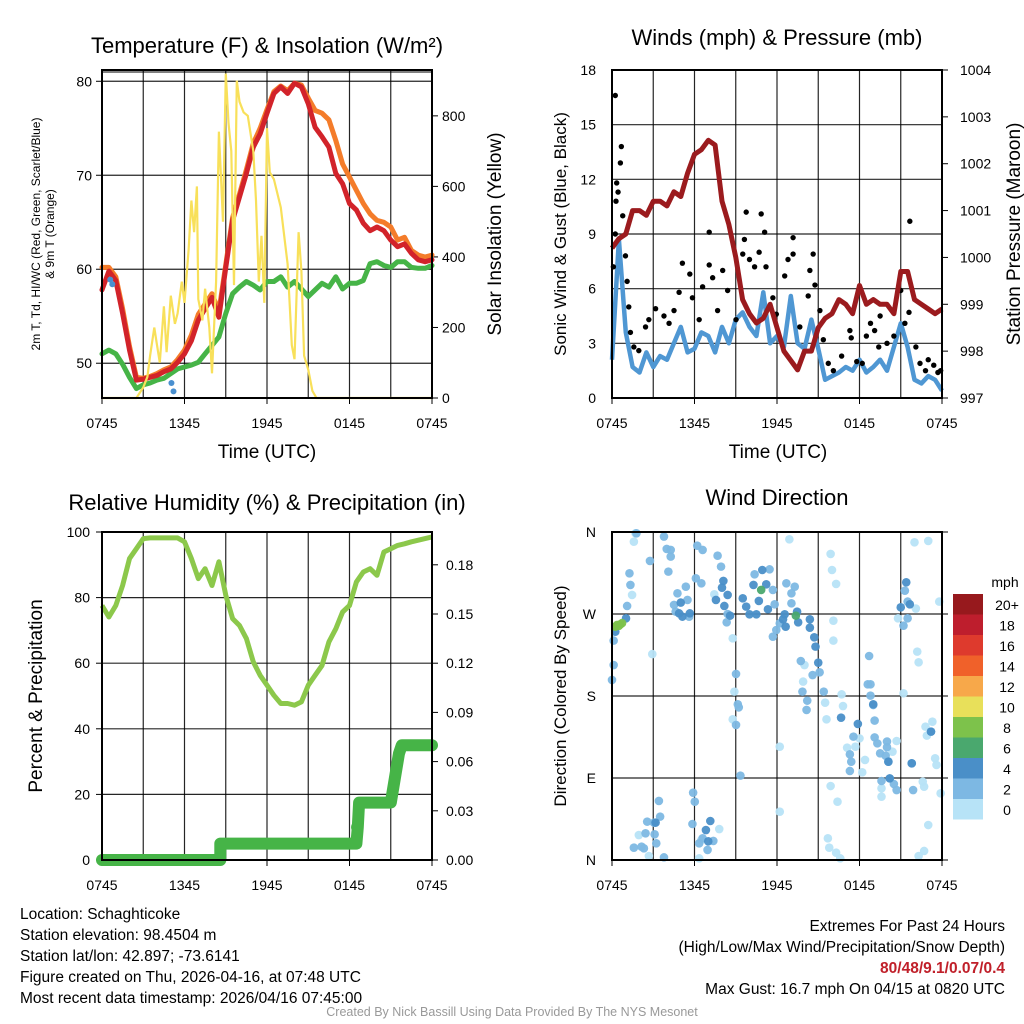  Describe the element at coordinates (972, 304) in the screenshot. I see `y-right-tick-label: 999` at that location.